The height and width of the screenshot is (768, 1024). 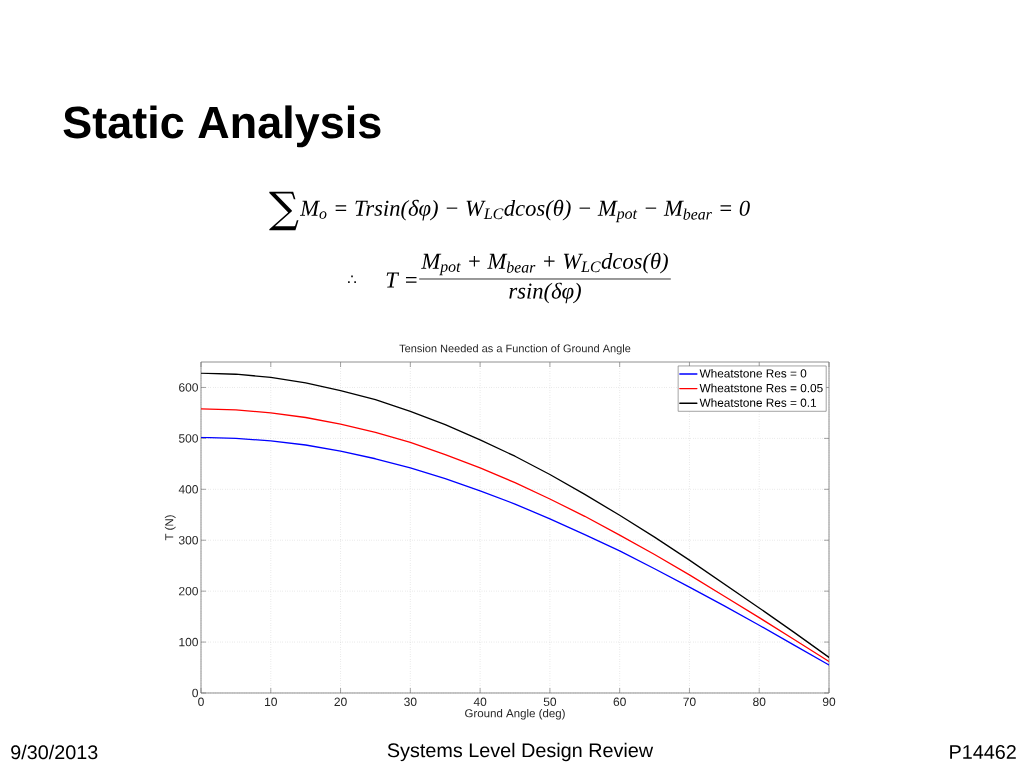 What do you see at coordinates (188, 387) in the screenshot?
I see `y-tick-label: 600` at bounding box center [188, 387].